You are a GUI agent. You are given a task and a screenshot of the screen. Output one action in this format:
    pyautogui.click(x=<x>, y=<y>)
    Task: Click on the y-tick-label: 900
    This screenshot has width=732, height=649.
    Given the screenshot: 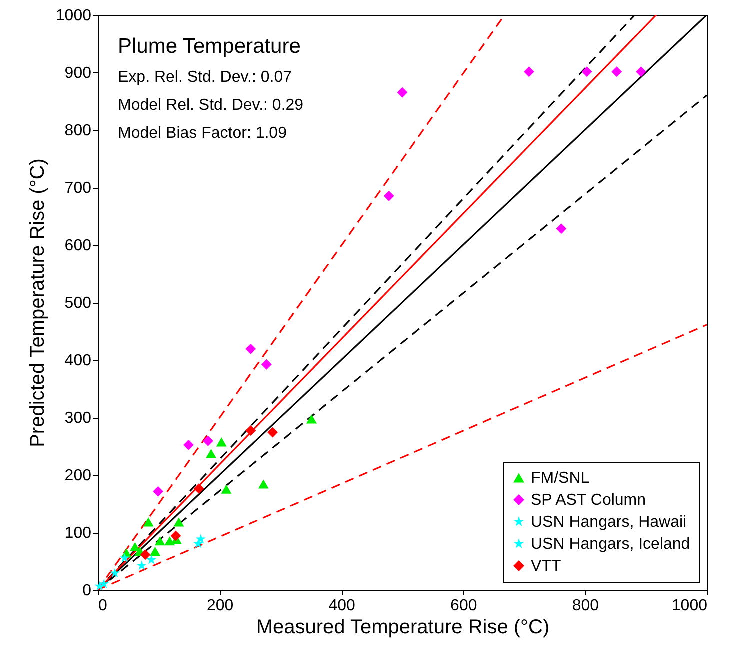 What is the action you would take?
    pyautogui.click(x=78, y=73)
    